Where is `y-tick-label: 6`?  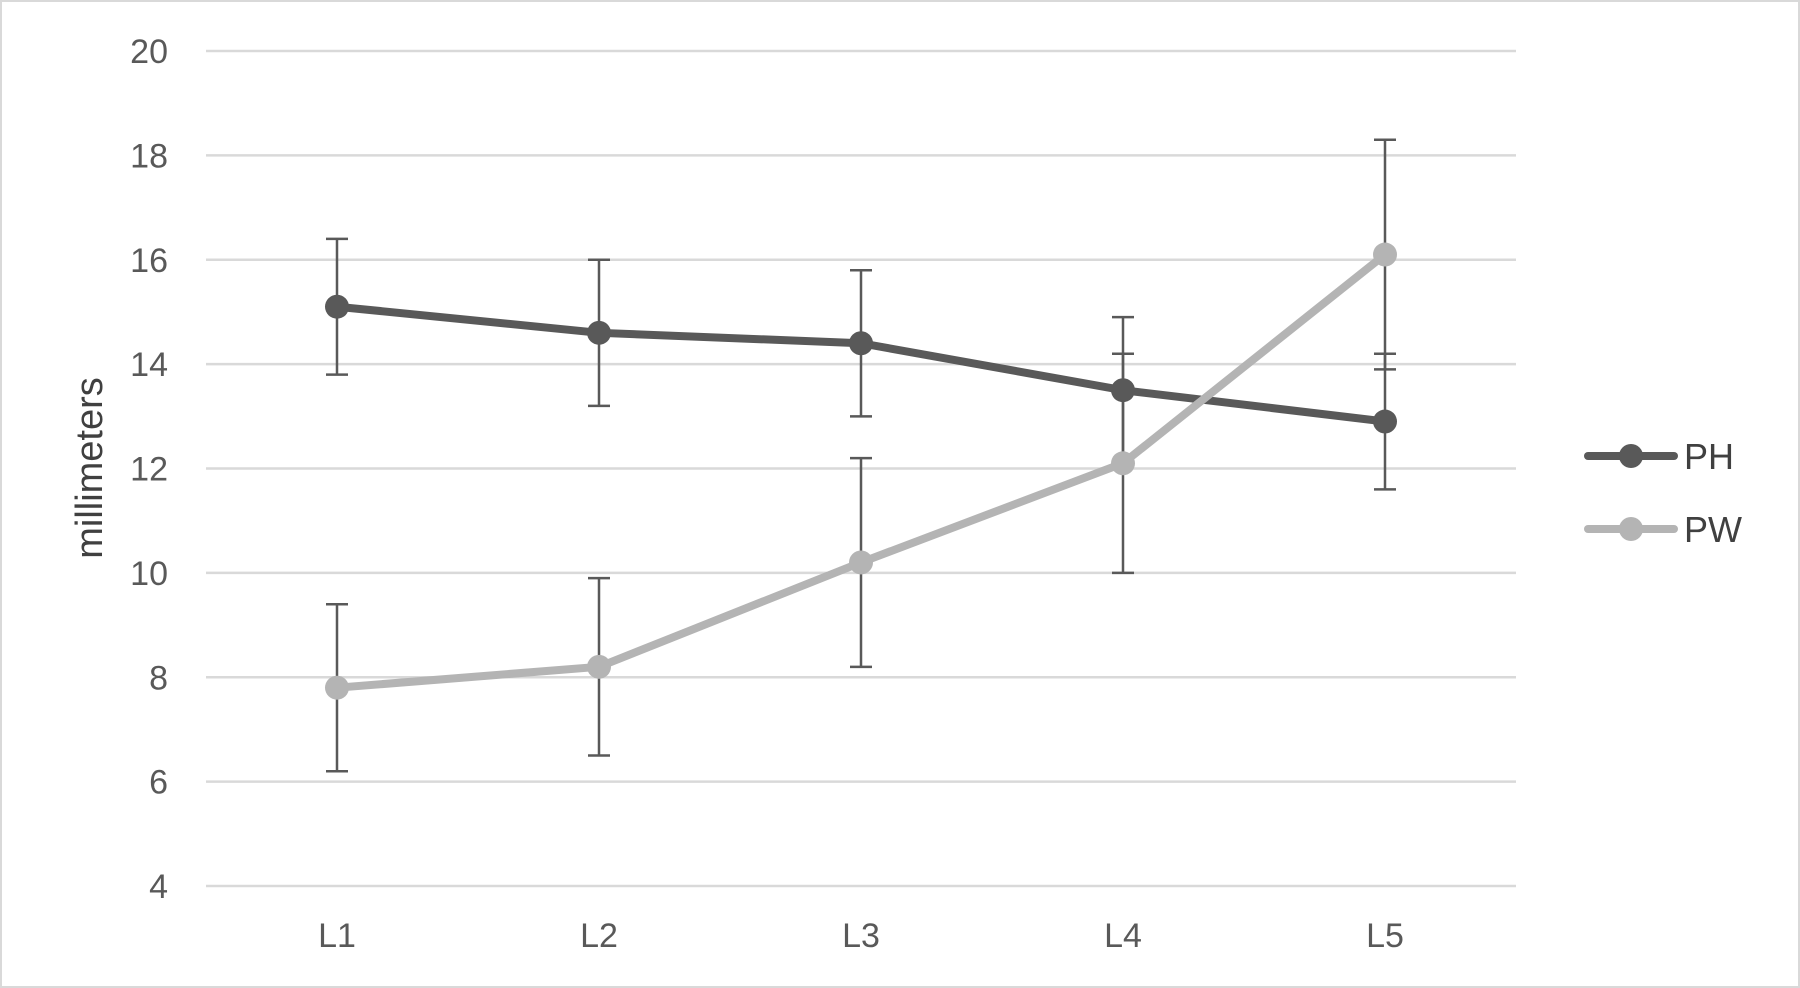 y-tick-label: 6 is located at coordinates (158, 783).